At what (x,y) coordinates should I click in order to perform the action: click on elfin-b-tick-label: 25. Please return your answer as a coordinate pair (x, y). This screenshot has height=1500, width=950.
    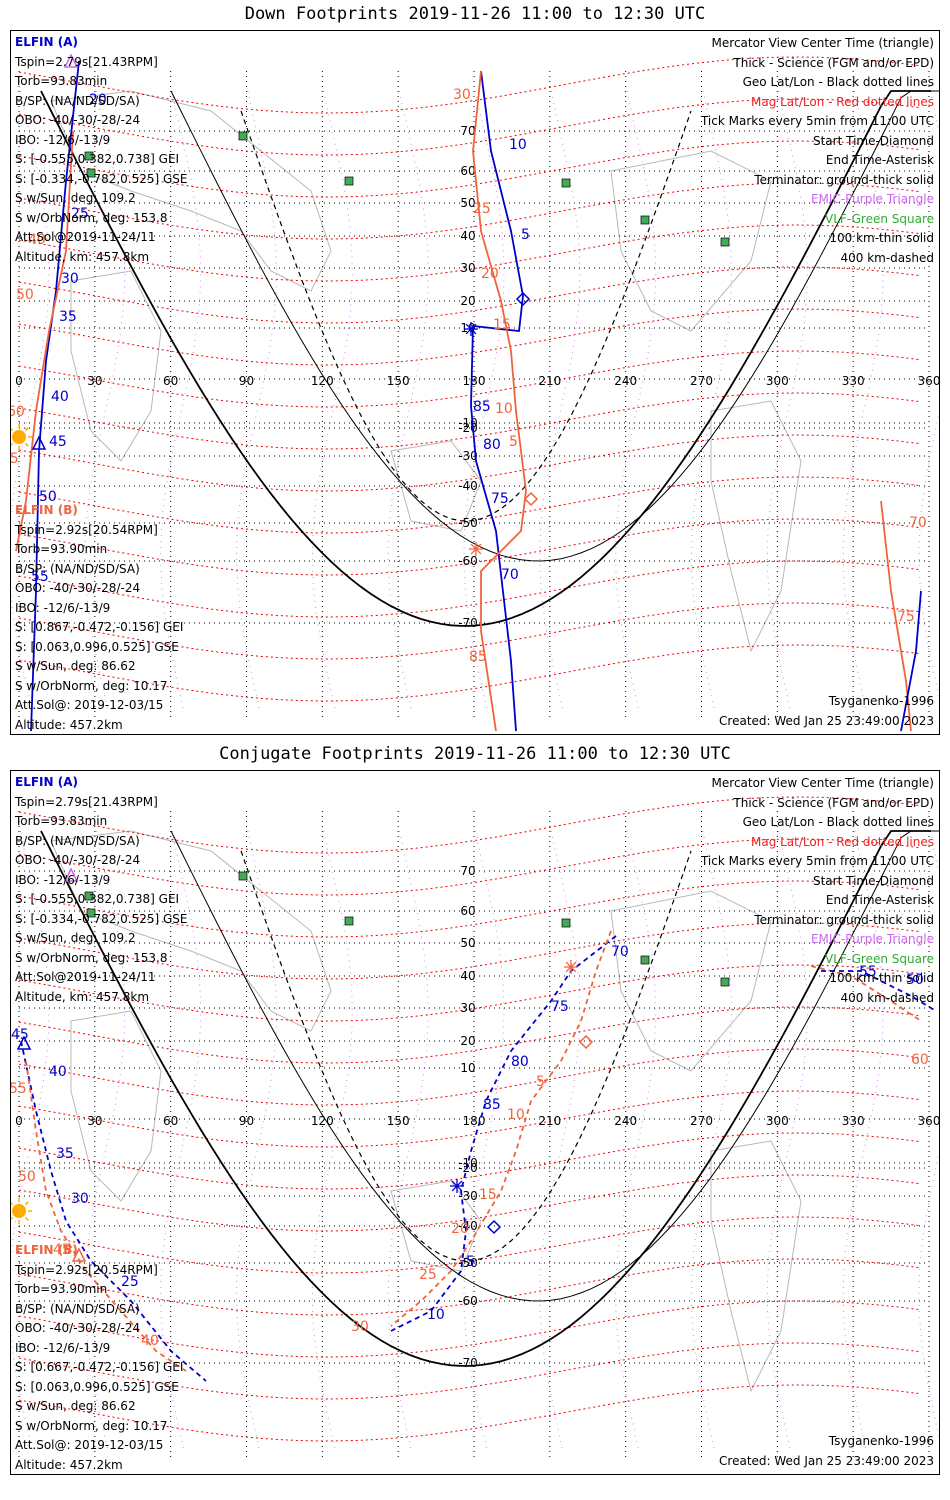
    Looking at the image, I should click on (482, 209).